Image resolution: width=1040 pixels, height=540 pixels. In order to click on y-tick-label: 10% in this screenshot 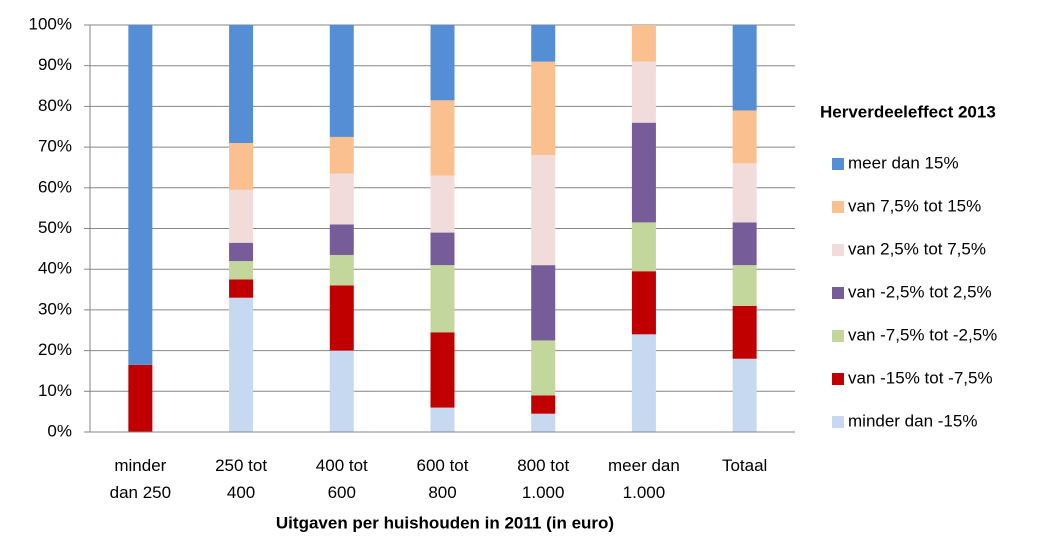, I will do `click(55, 390)`.